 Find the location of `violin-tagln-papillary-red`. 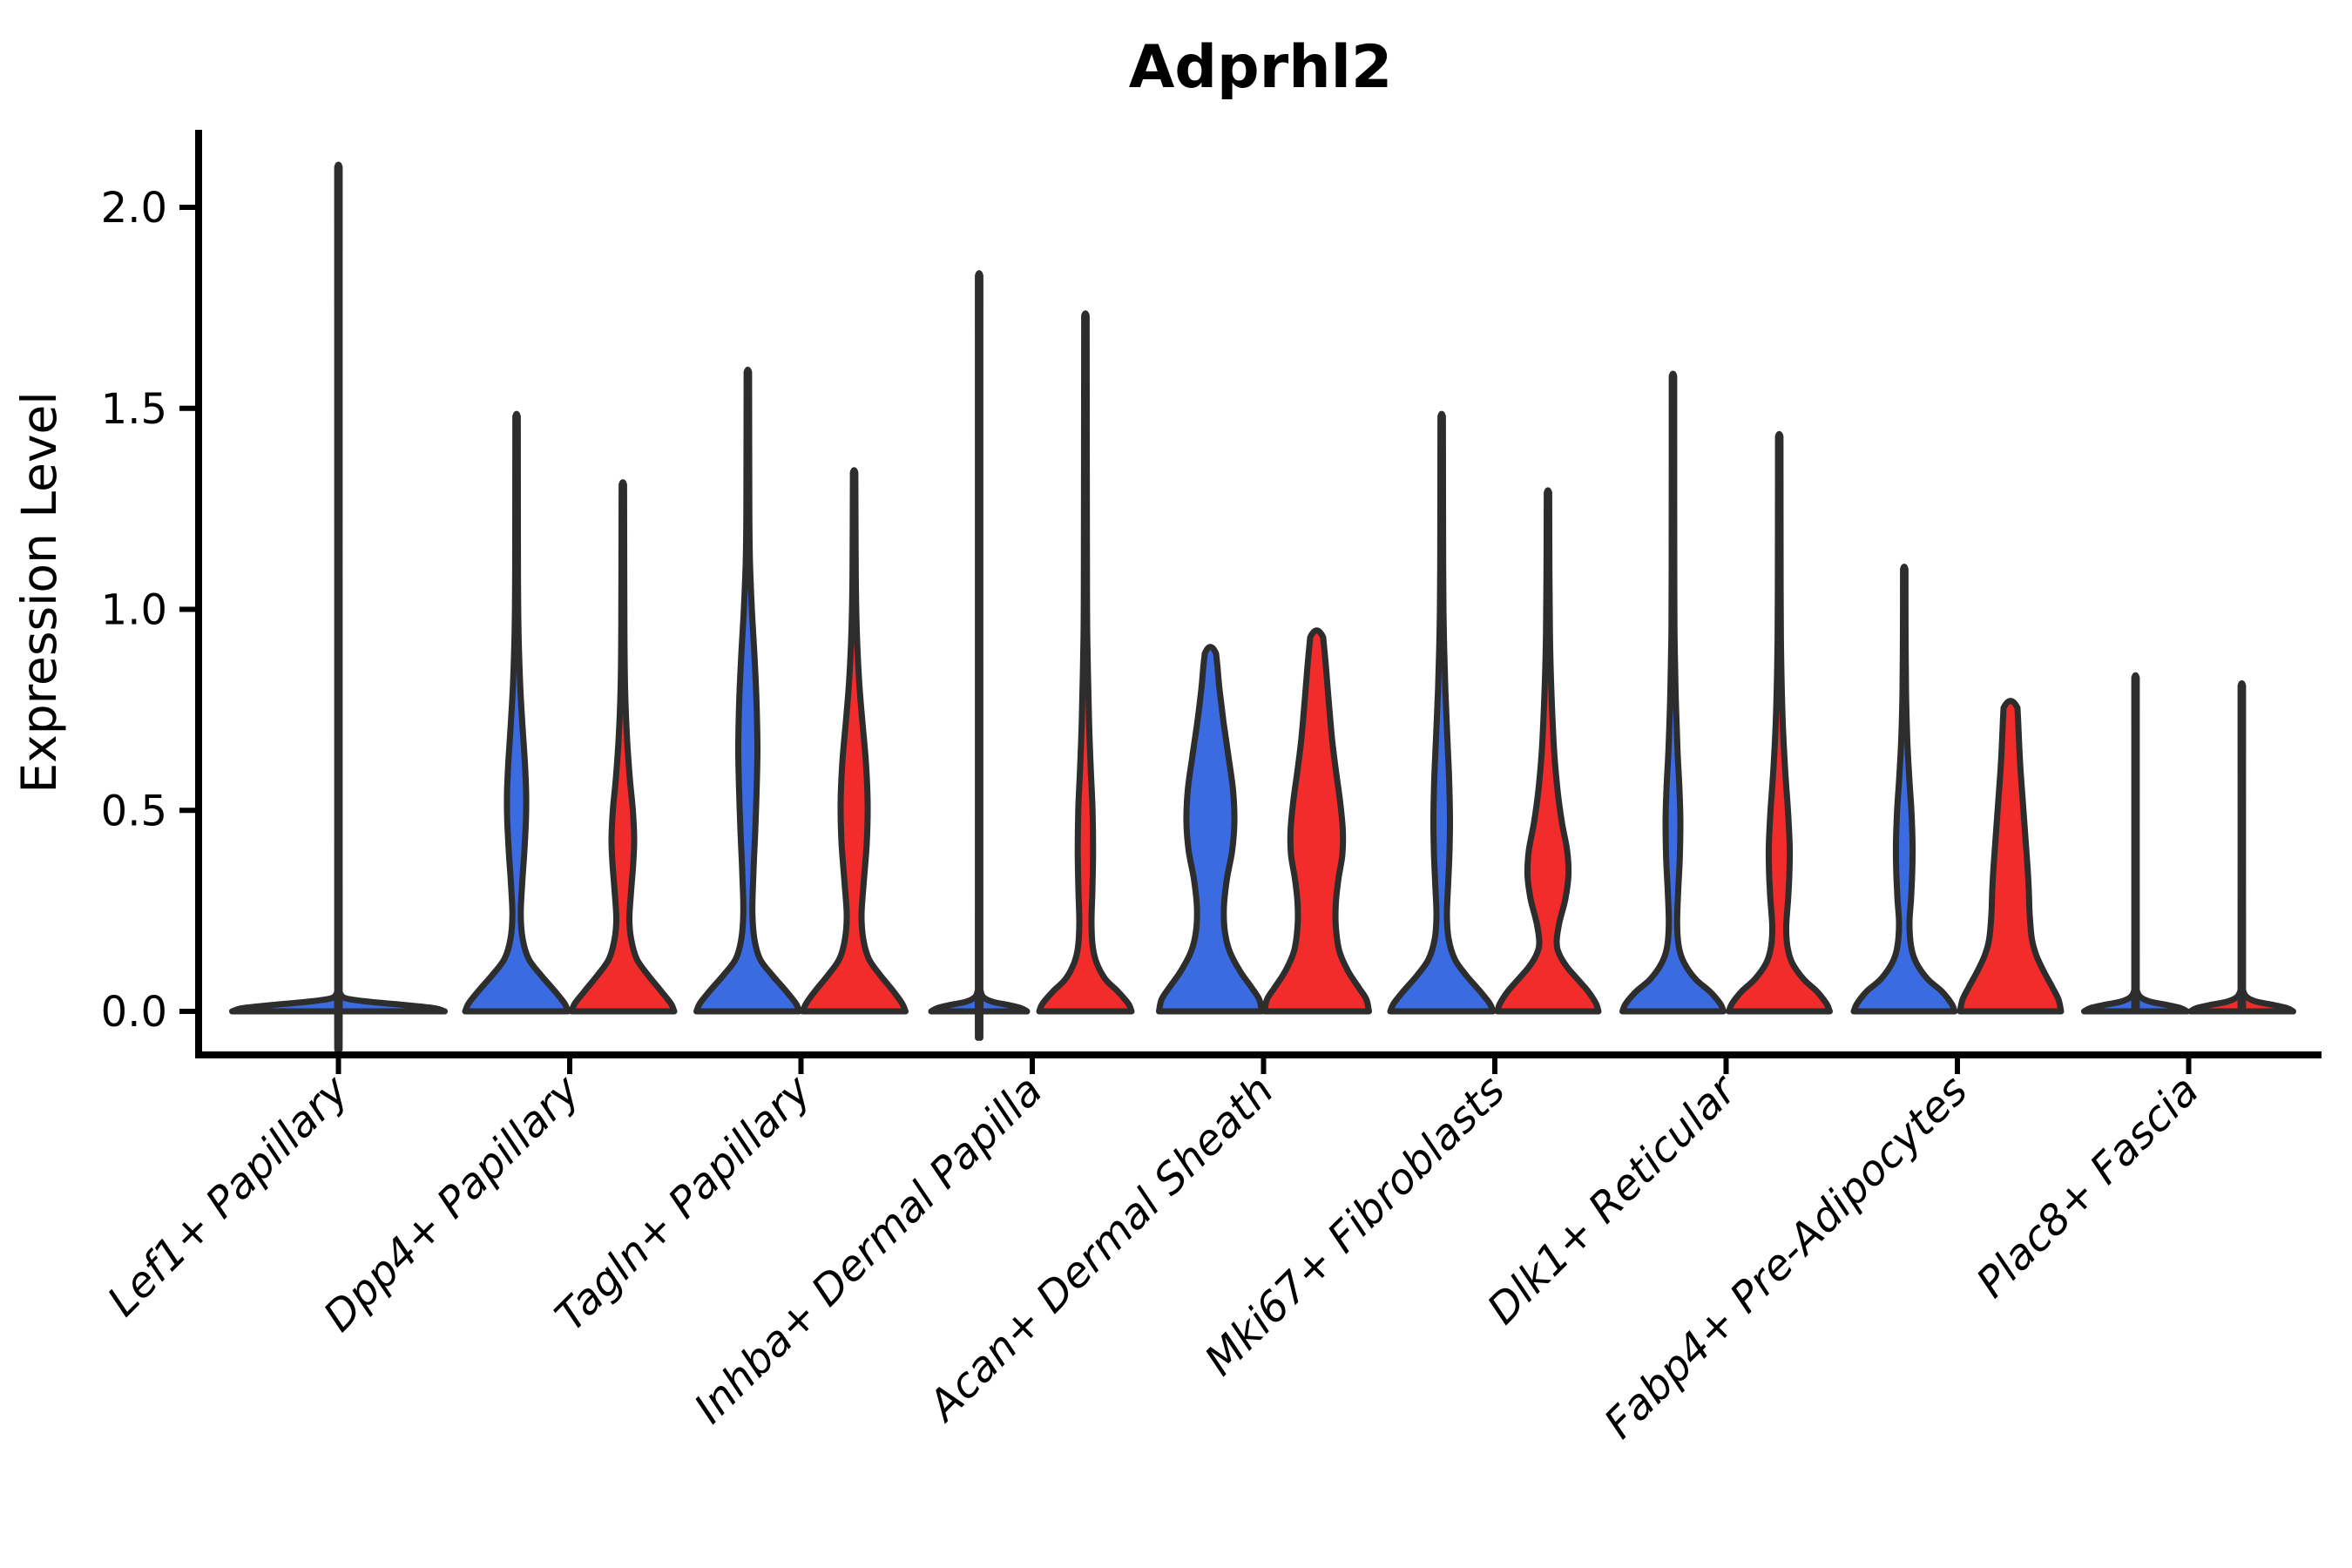

violin-tagln-papillary-red is located at coordinates (854, 741).